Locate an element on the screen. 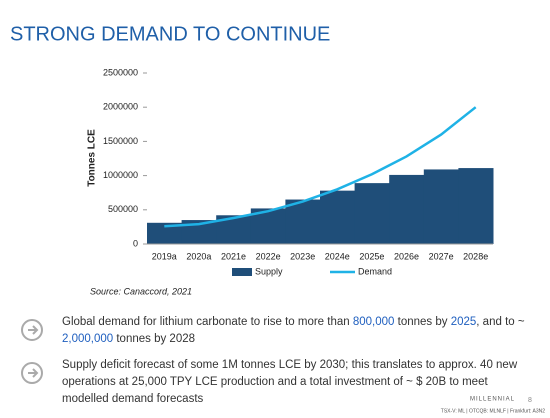  bullet-part: , and to ~ is located at coordinates (500, 322).